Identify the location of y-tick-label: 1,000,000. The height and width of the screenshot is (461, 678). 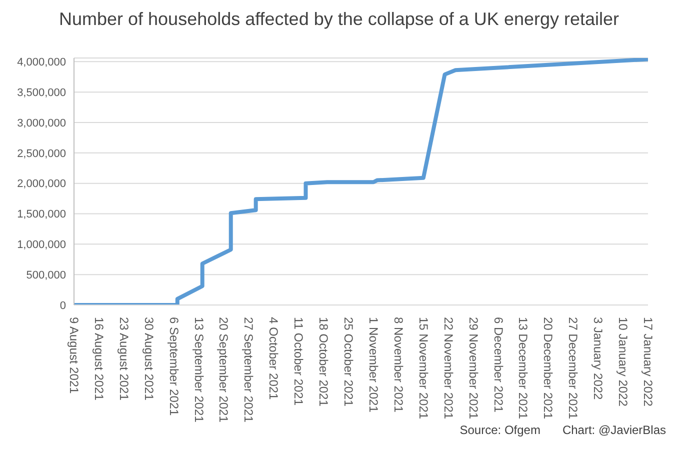
(41, 245).